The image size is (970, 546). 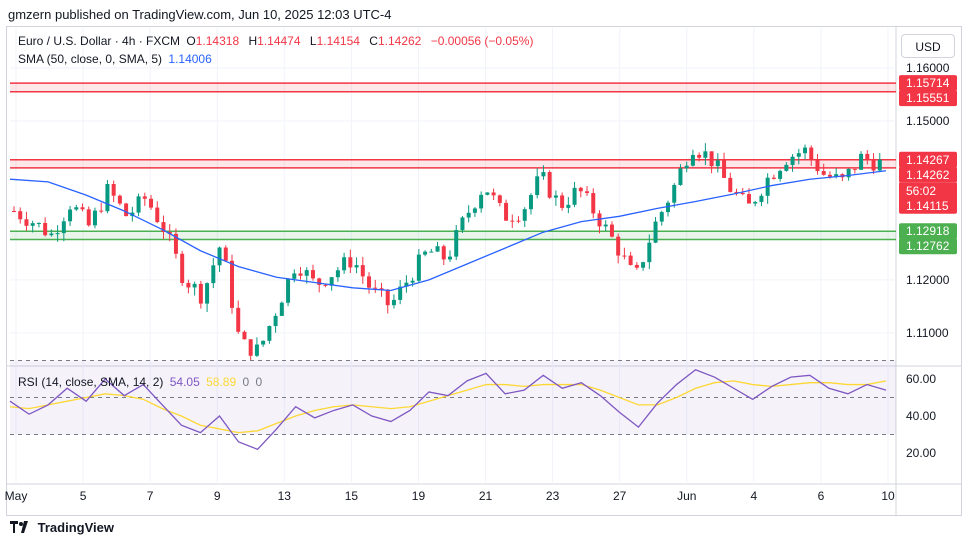 What do you see at coordinates (928, 175) in the screenshot?
I see `price-label-text: 1.14262` at bounding box center [928, 175].